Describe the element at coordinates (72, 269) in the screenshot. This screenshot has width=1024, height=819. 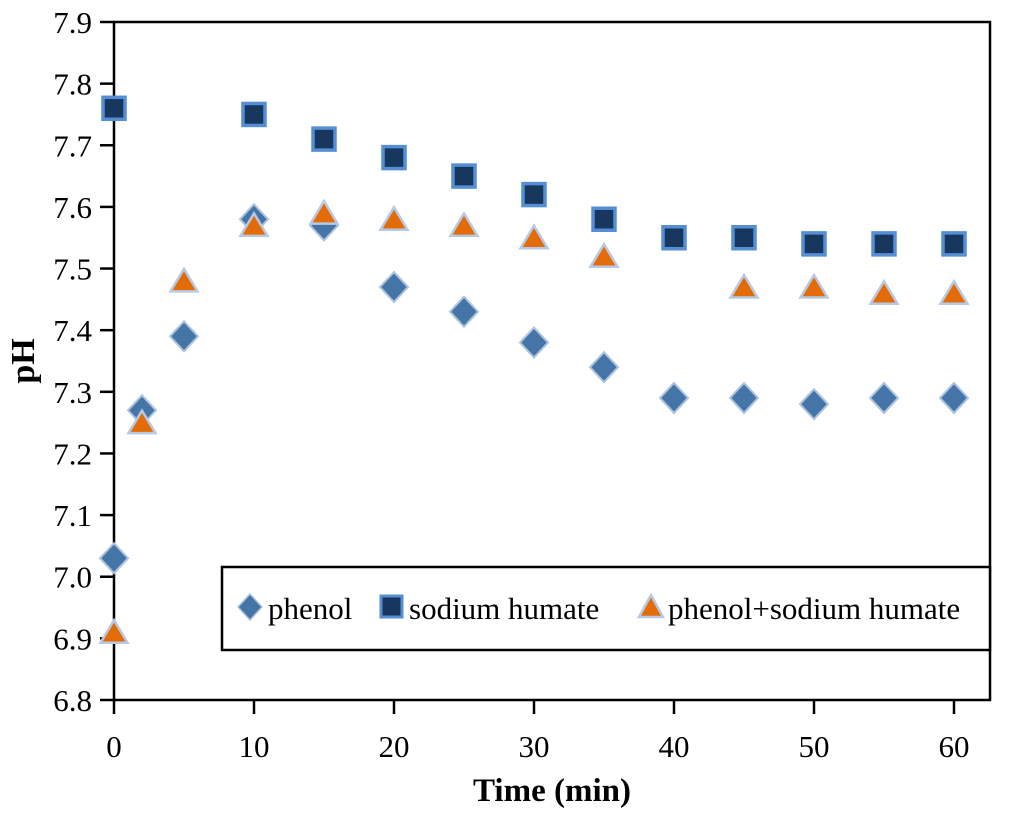
I see `y-tick-label: 7.5` at that location.